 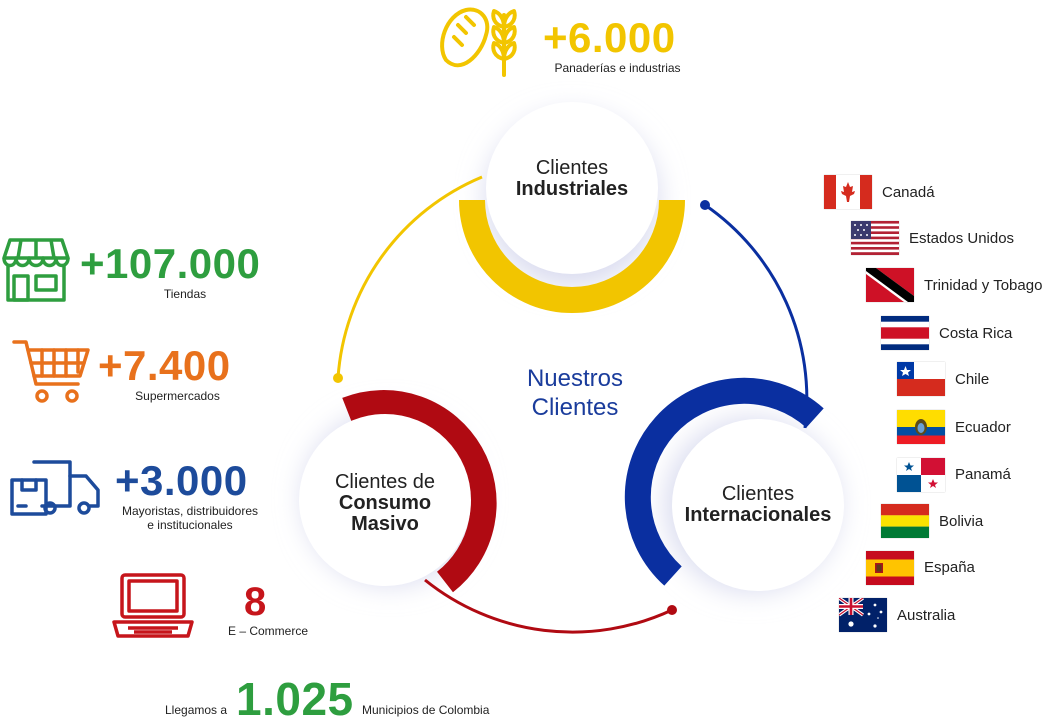 I want to click on spain-flag, so click(x=890, y=568).